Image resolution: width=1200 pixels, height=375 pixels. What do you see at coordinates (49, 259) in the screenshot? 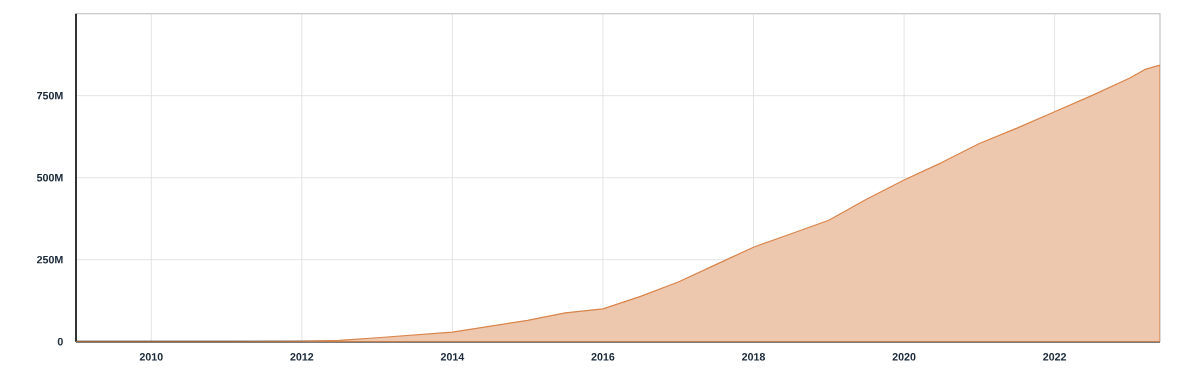
I see `y-tick-label: 250M` at bounding box center [49, 259].